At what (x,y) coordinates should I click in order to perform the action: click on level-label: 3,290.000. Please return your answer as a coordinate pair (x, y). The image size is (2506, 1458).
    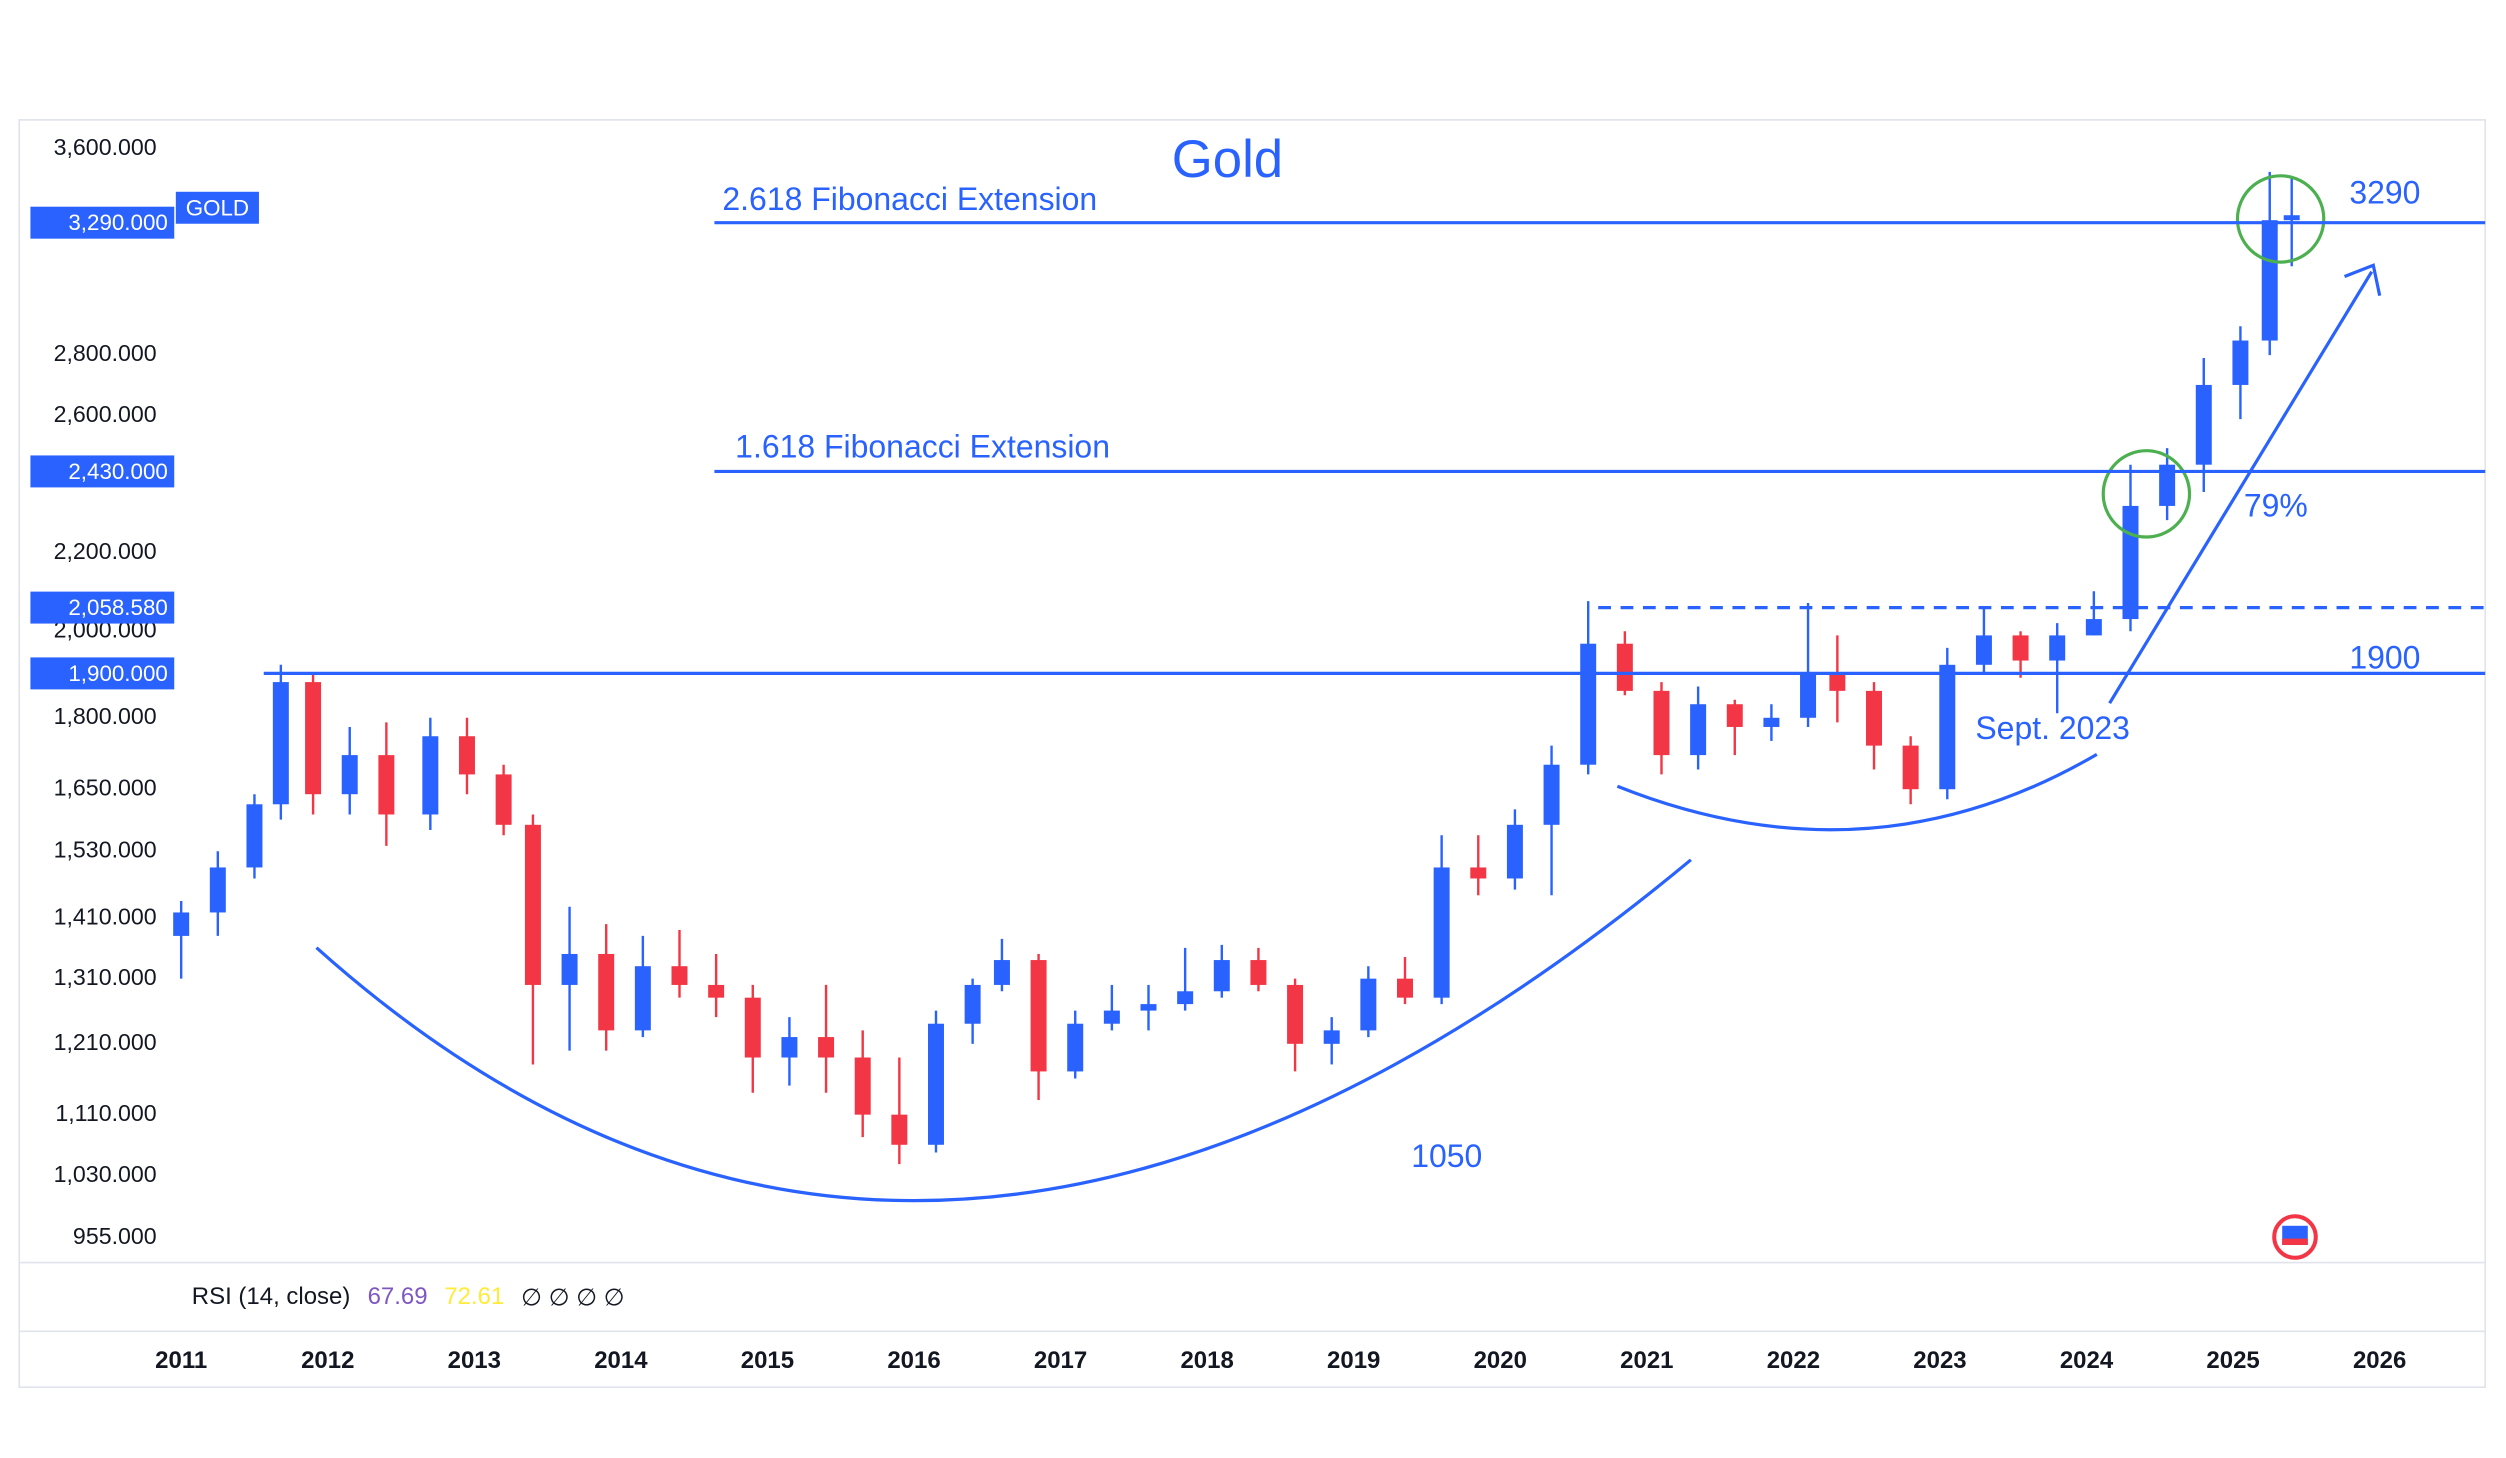
    Looking at the image, I should click on (117, 222).